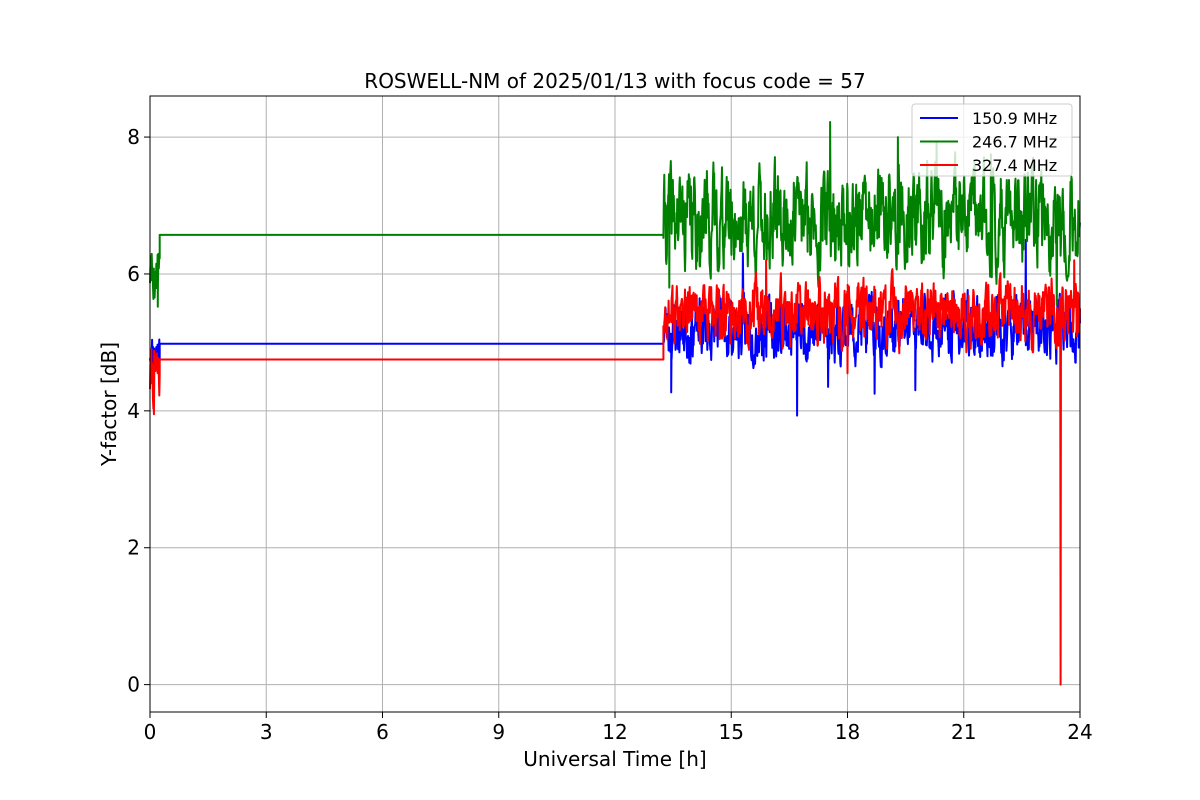  What do you see at coordinates (498, 732) in the screenshot?
I see `x-tick-label: 9` at bounding box center [498, 732].